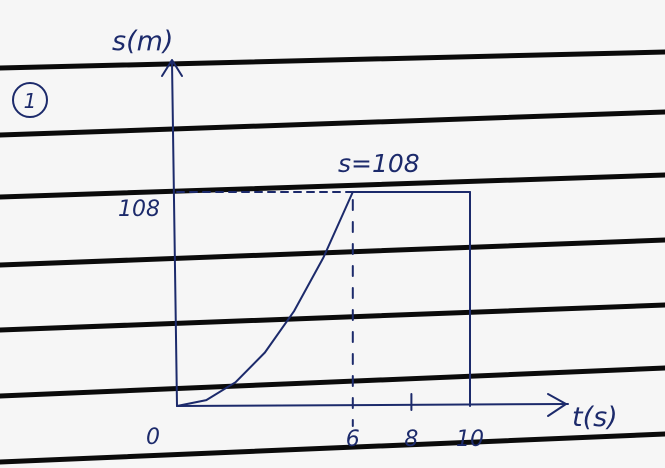  Describe the element at coordinates (142, 41) in the screenshot. I see `y-axis-label: s(m)` at that location.